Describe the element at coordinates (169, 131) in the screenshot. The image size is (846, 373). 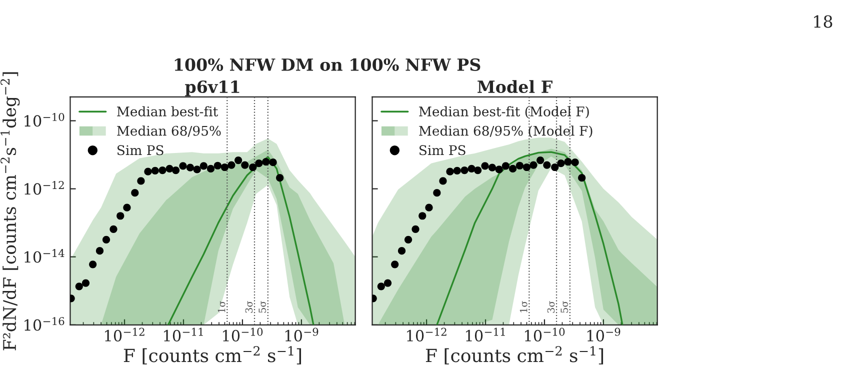
I see `legend-label: Median 68/95%` at that location.